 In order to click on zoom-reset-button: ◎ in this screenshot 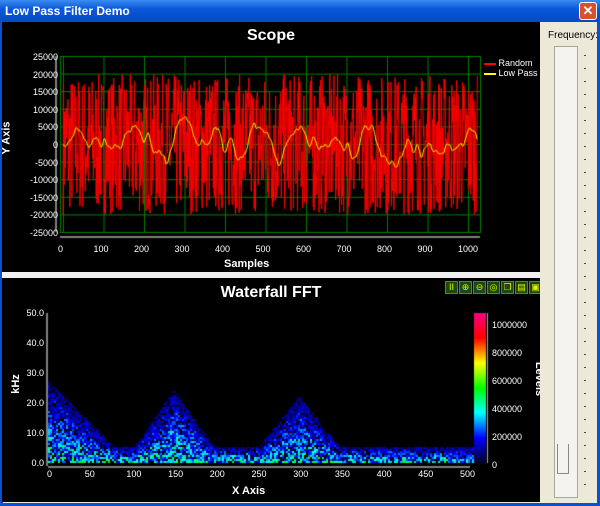, I will do `click(493, 287)`.